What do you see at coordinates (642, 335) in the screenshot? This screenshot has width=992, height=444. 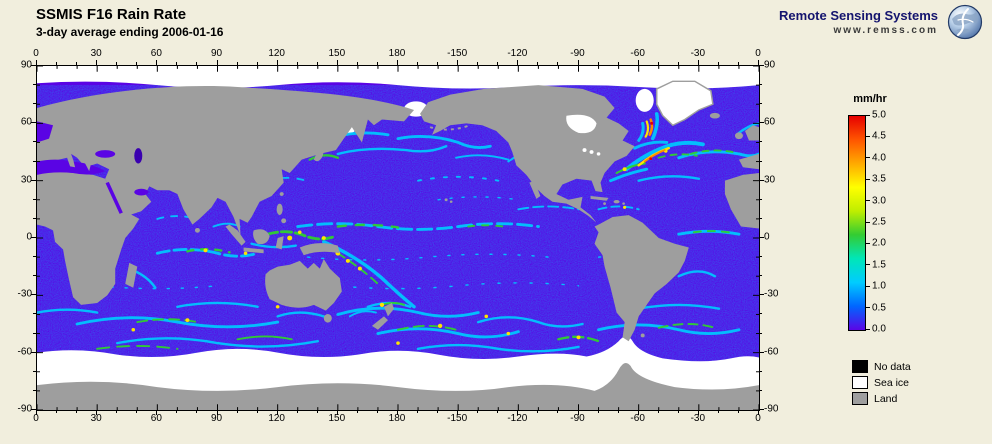 I see `falklands` at bounding box center [642, 335].